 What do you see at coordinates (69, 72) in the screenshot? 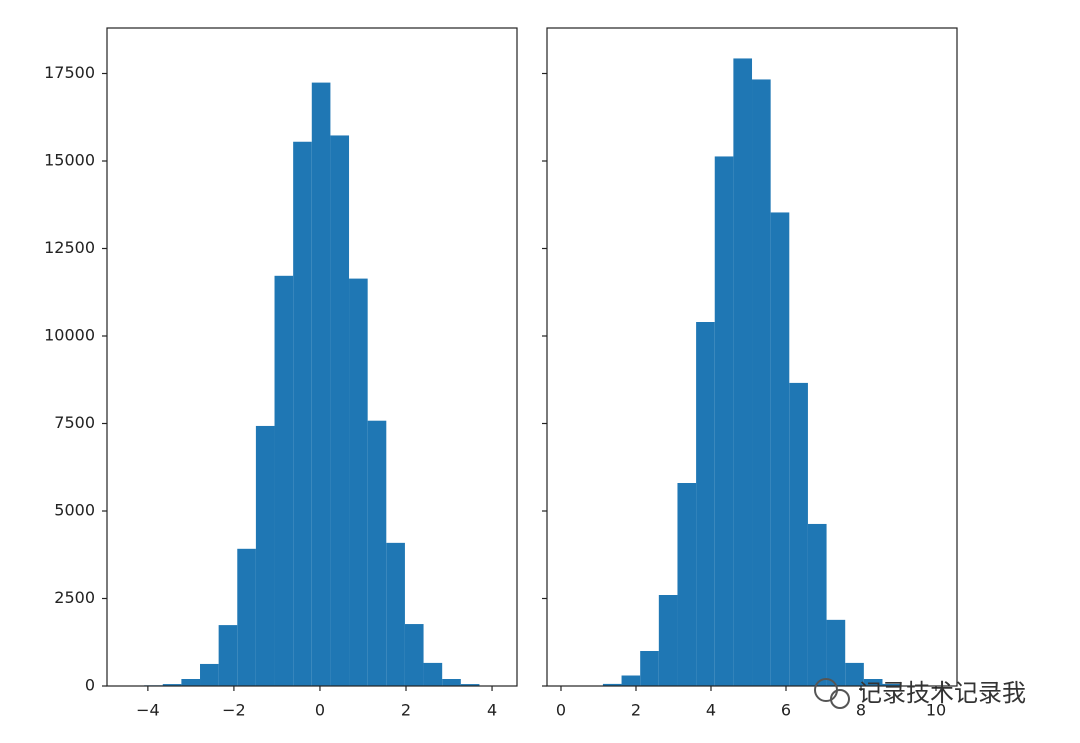
I see `y-tick-label: 17500` at bounding box center [69, 72].